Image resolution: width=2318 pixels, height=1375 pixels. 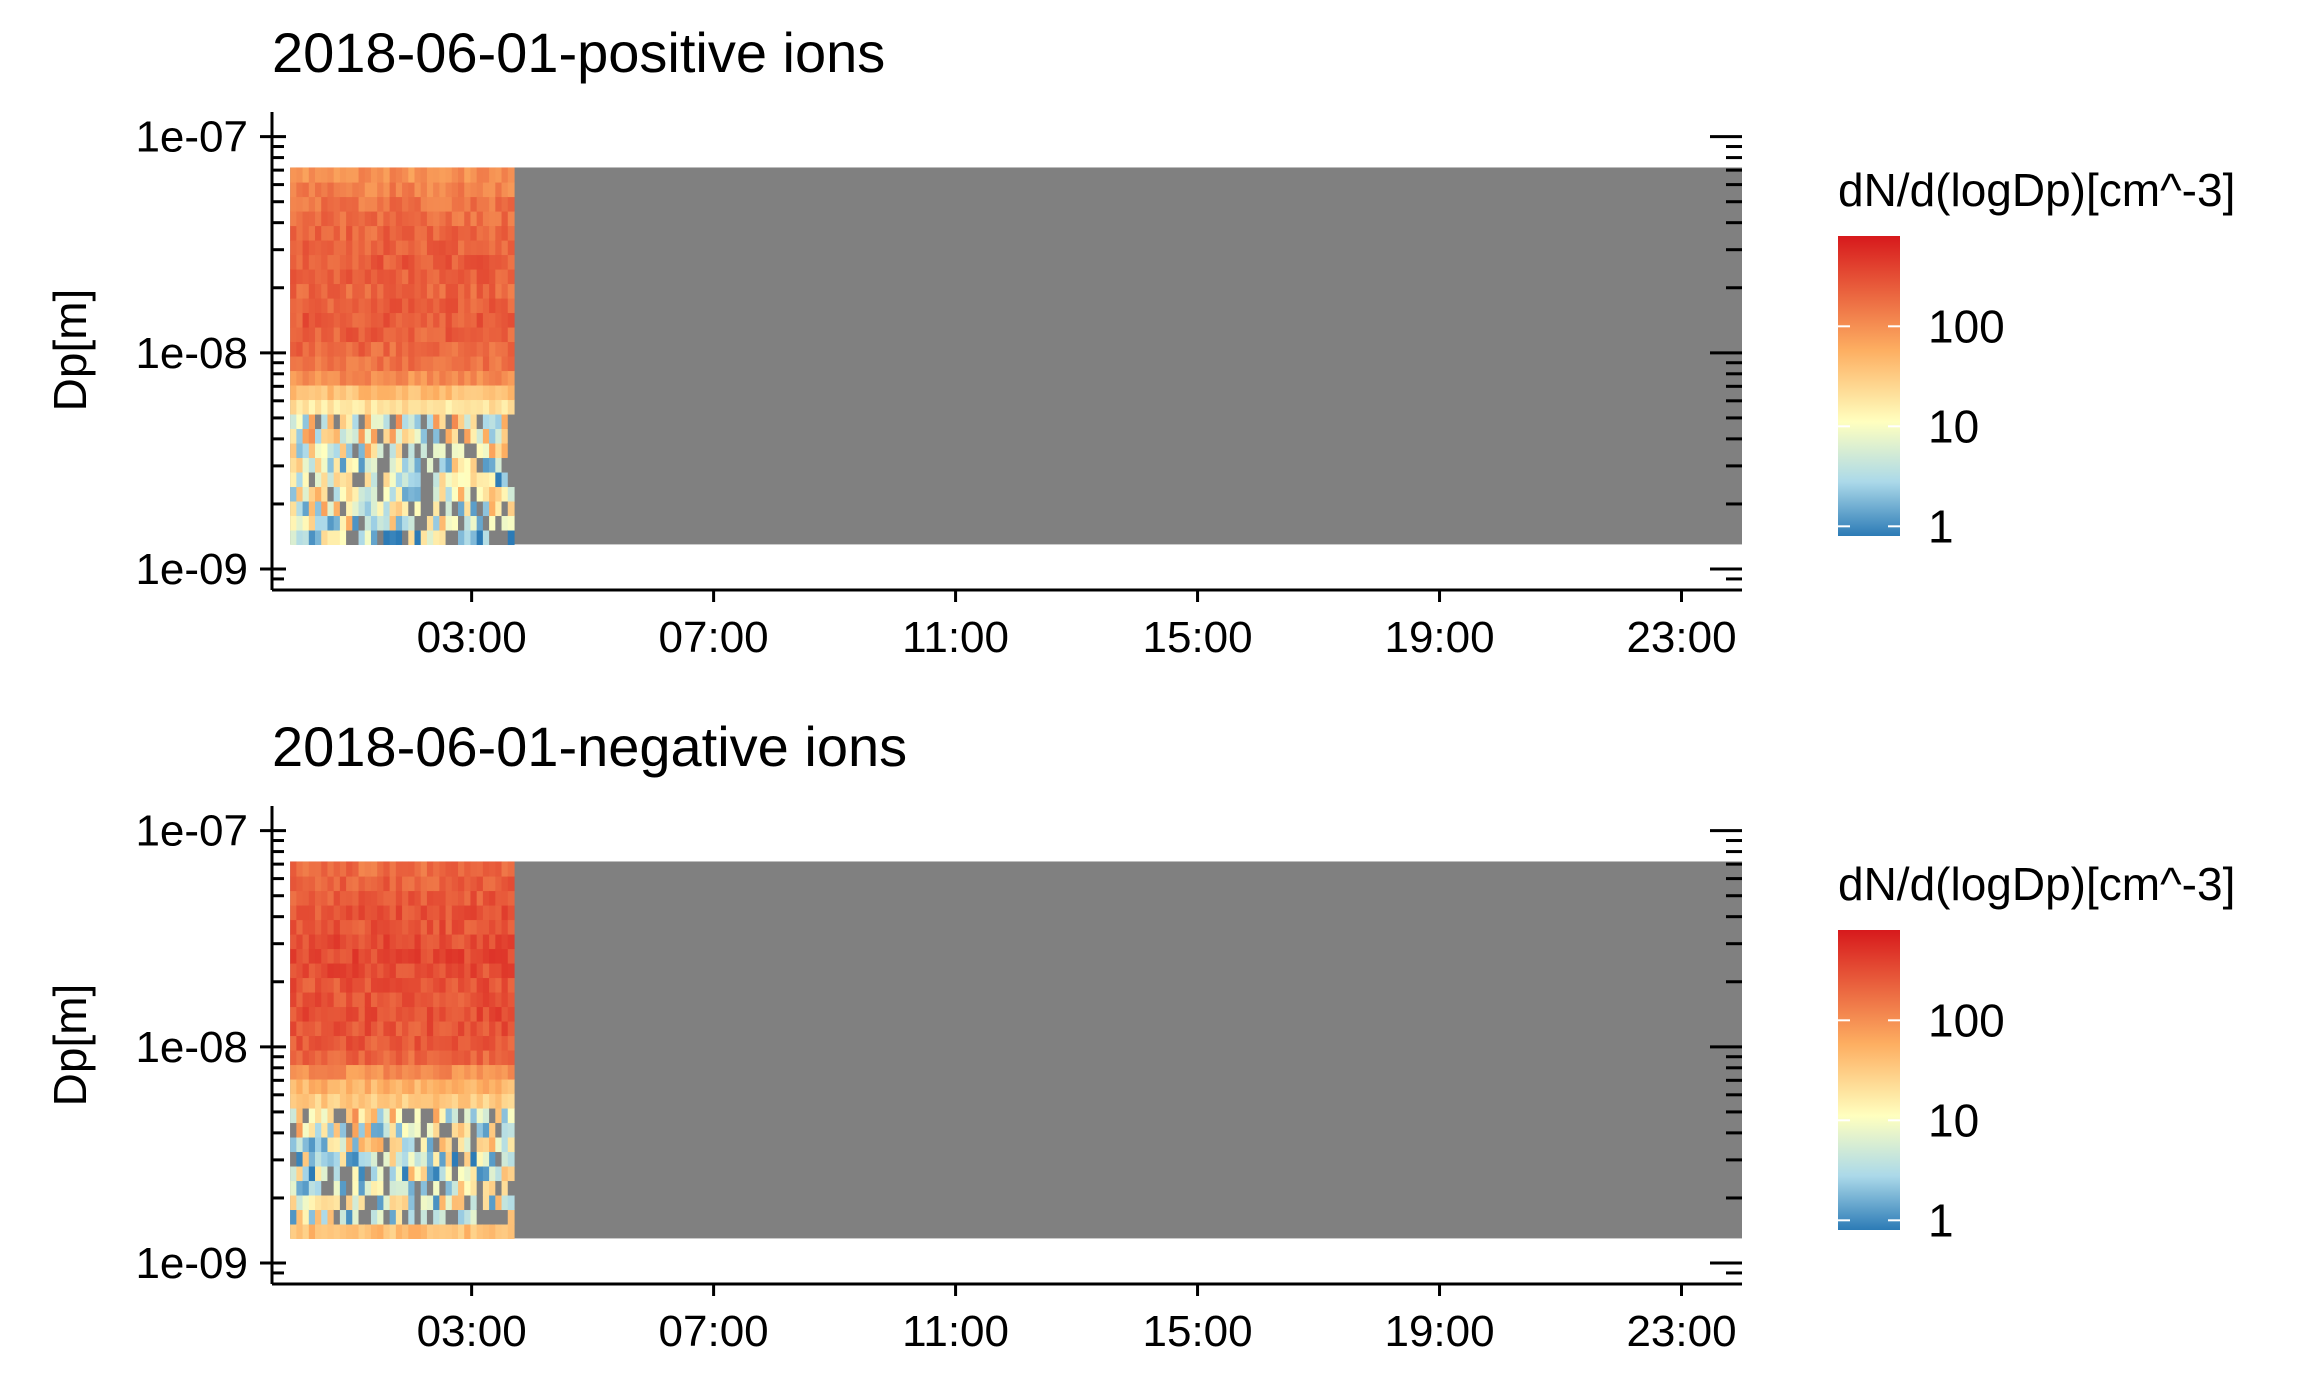 What do you see at coordinates (70, 350) in the screenshot?
I see `y-axis-label: Dp[m]` at bounding box center [70, 350].